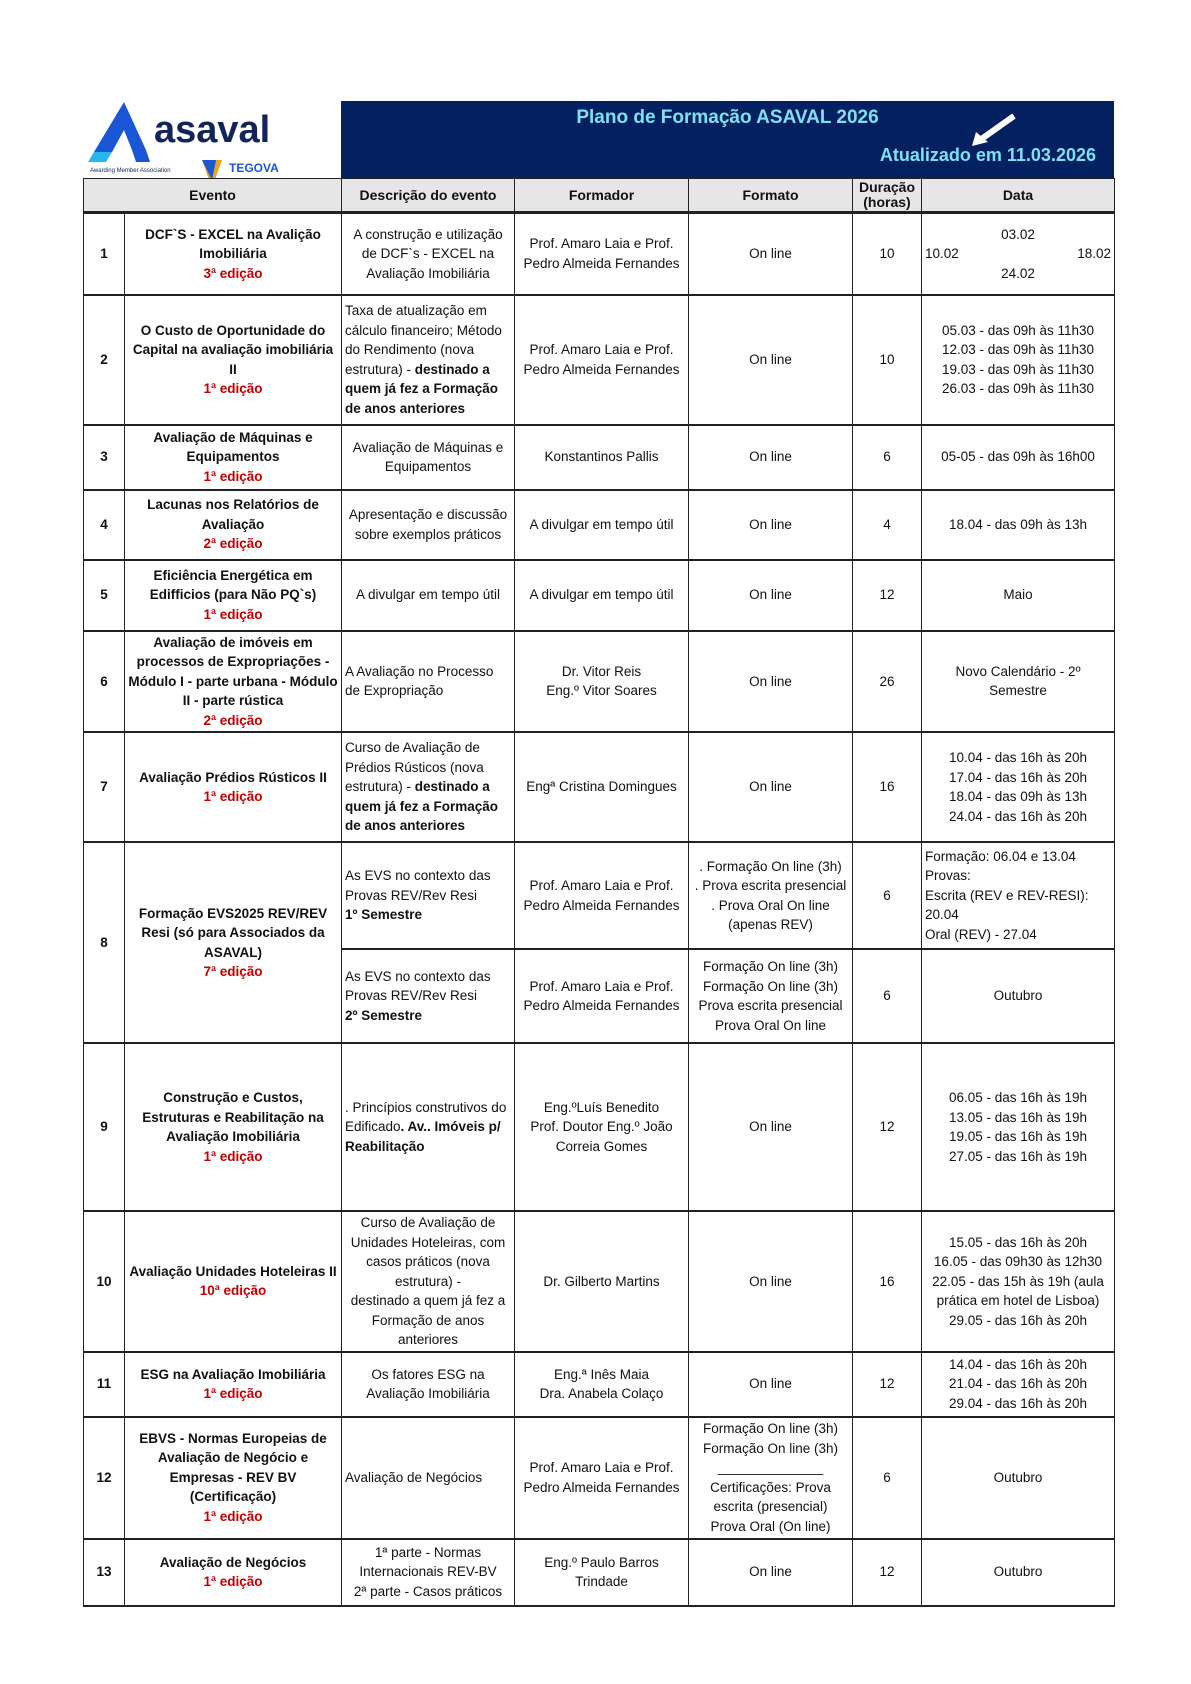 The image size is (1191, 1684). I want to click on hours-cell: 6, so click(887, 457).